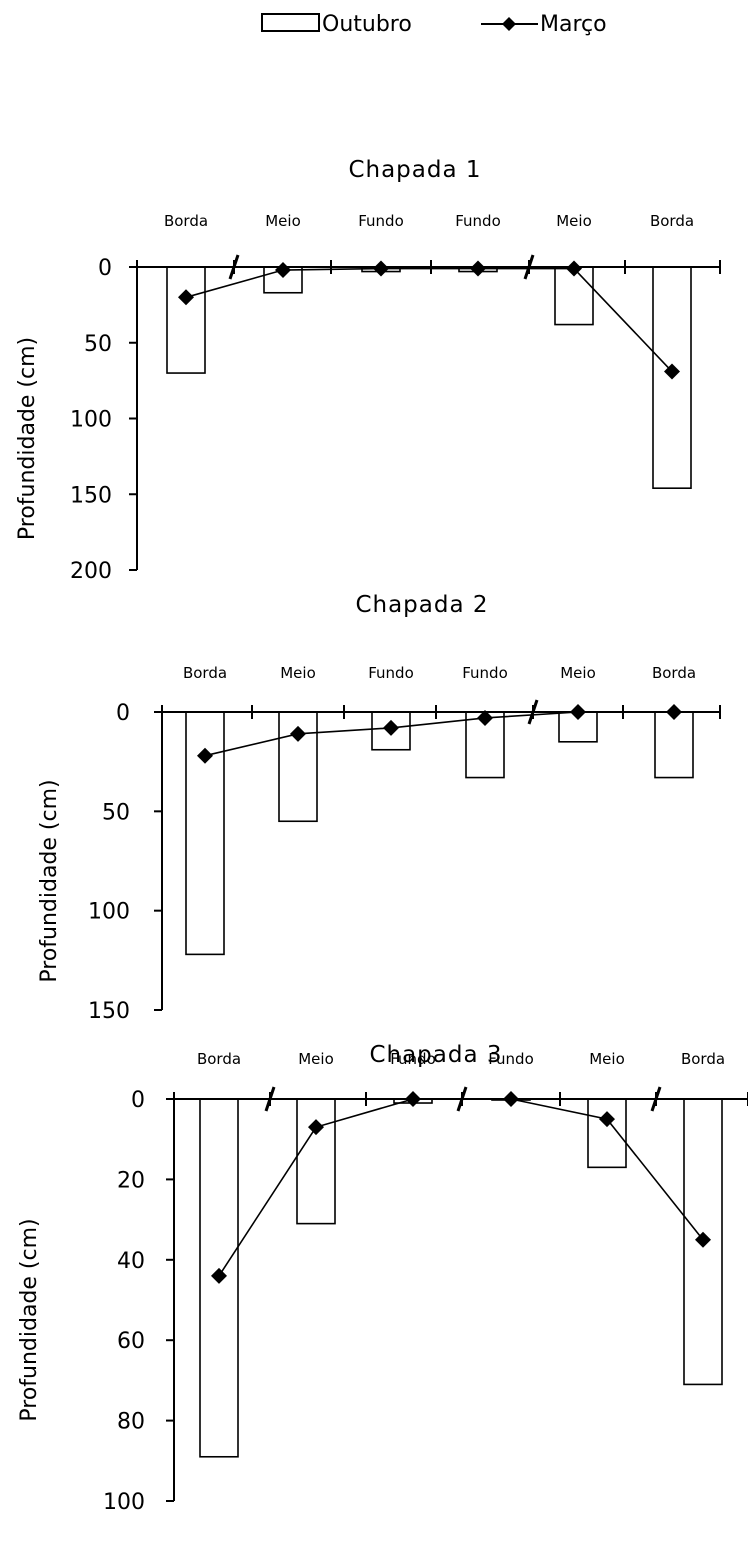  What do you see at coordinates (509, 24) in the screenshot?
I see `legend-diamond-marker` at bounding box center [509, 24].